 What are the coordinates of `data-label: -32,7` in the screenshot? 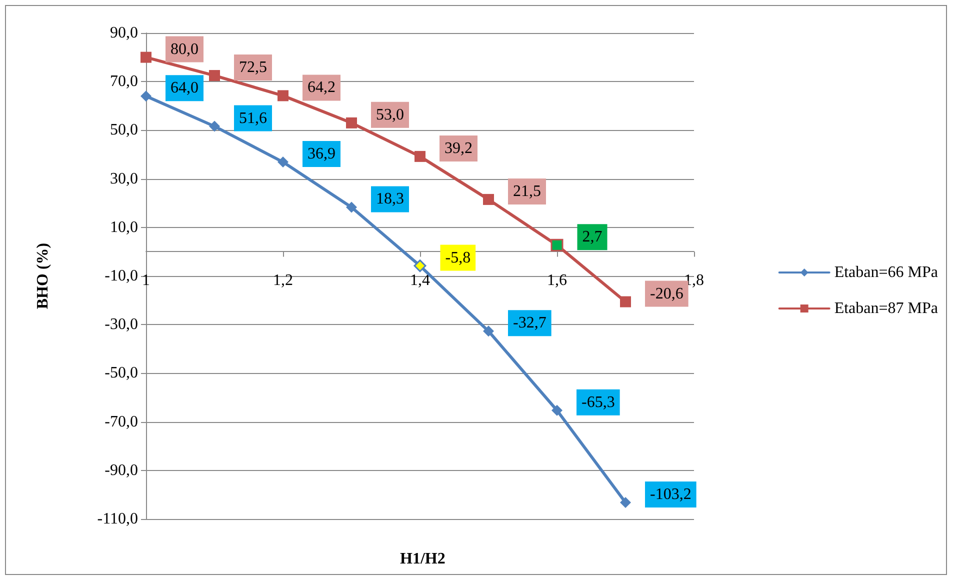 It's located at (529, 323).